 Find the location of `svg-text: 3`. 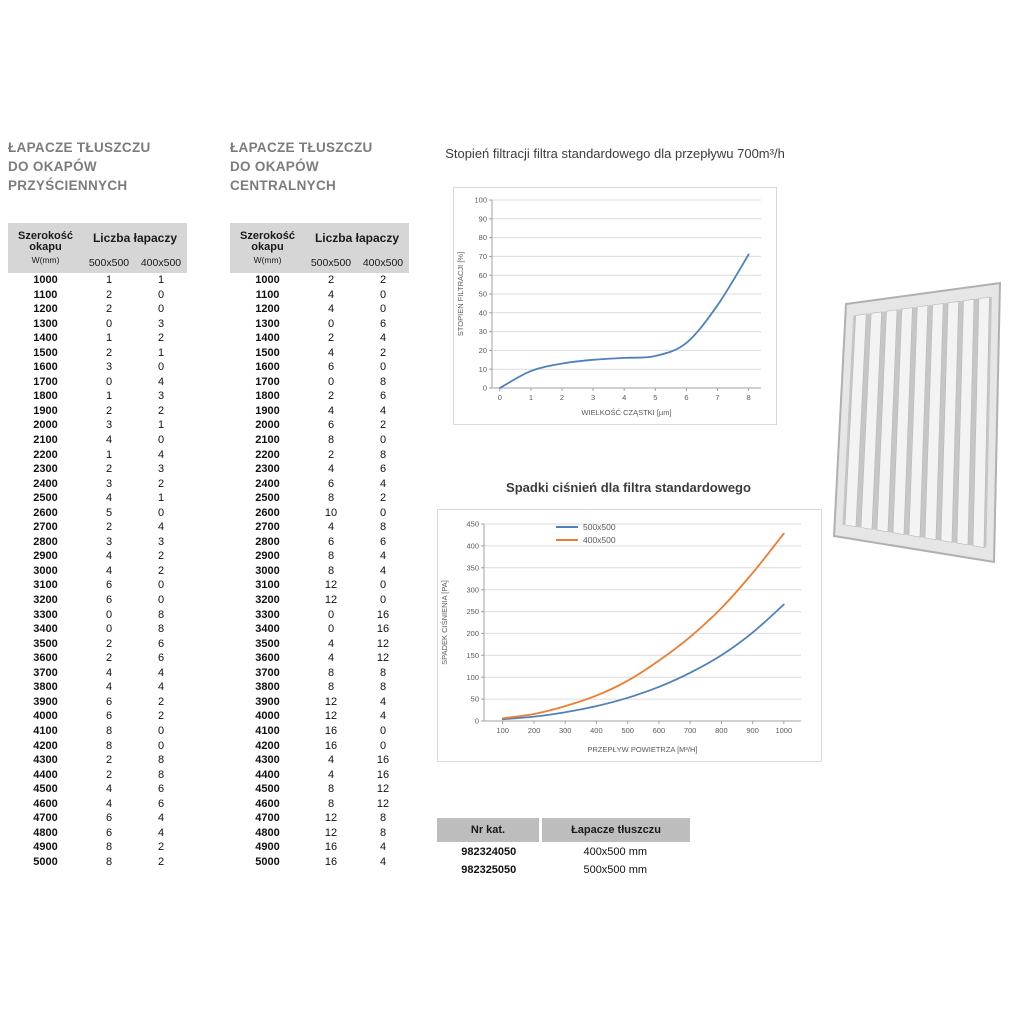

svg-text: 3 is located at coordinates (593, 397).